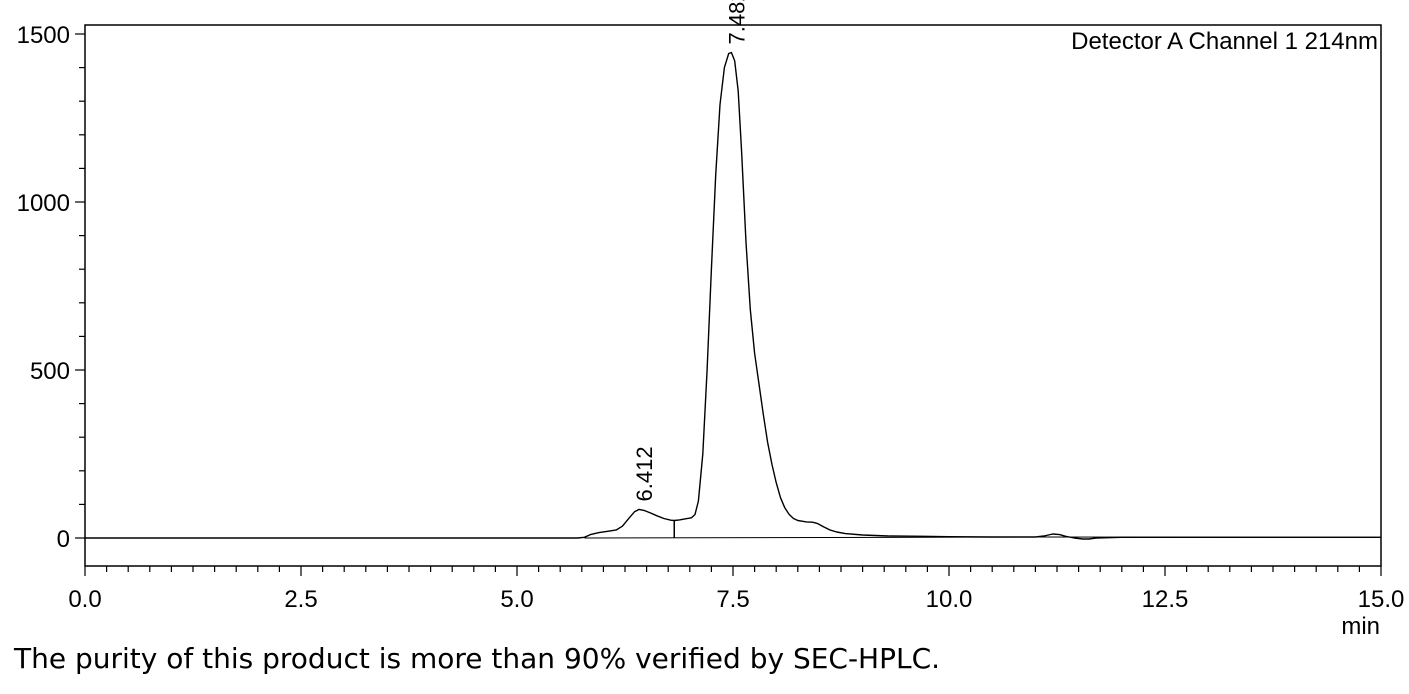  Describe the element at coordinates (736, 22) in the screenshot. I see `peak-label: 7.482` at that location.